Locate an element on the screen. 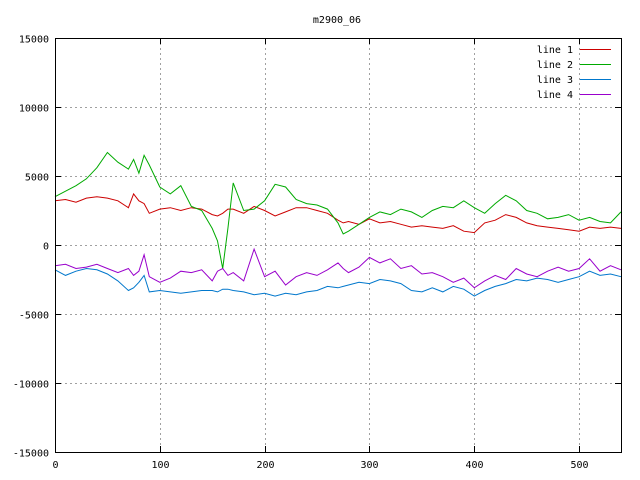  y-tick-label: -5000 is located at coordinates (34, 316).